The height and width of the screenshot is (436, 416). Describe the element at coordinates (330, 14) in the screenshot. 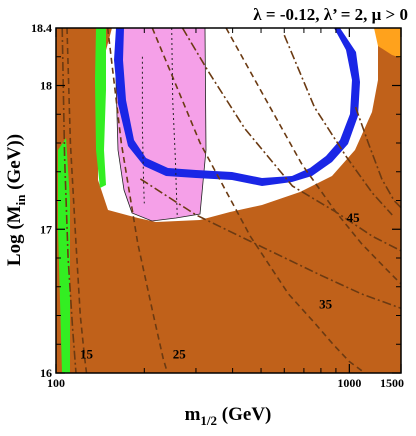

I see `plot-title: λ = -0.12, λ’ = 2, μ > 0` at that location.